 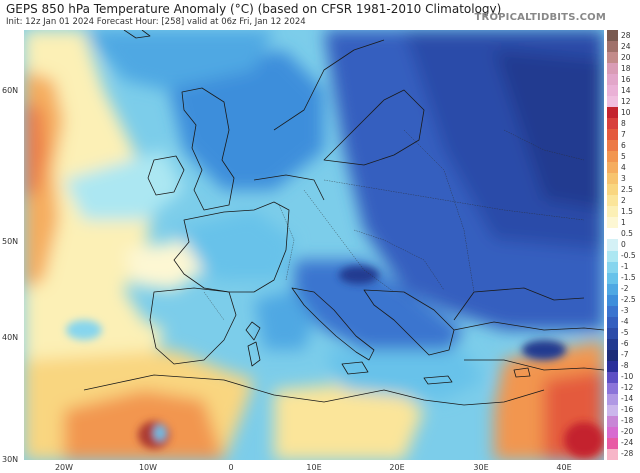 What do you see at coordinates (626, 35) in the screenshot?
I see `colorbar-label: 28` at bounding box center [626, 35].